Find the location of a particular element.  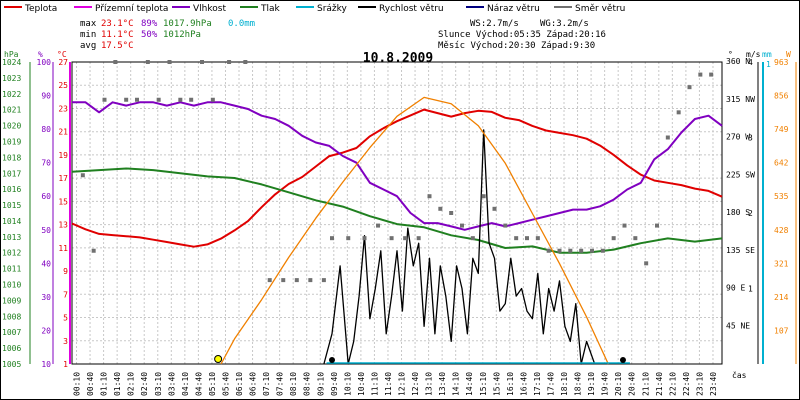

time-tick-label: 22:40 is located at coordinates (686, 384).